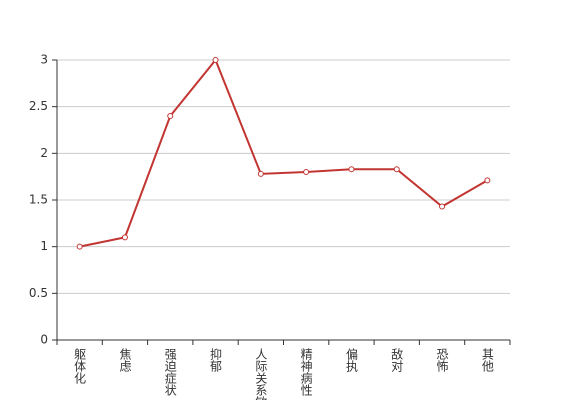 The width and height of the screenshot is (567, 400). I want to click on y-tick-label: 2.5, so click(38, 106).